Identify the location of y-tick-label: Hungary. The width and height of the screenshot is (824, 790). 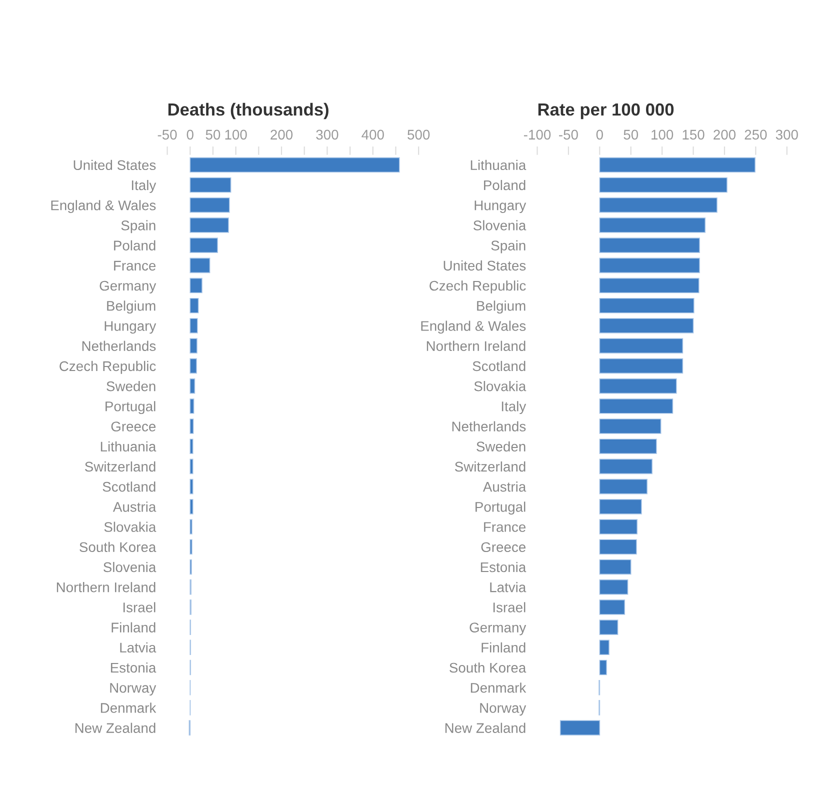
(130, 327).